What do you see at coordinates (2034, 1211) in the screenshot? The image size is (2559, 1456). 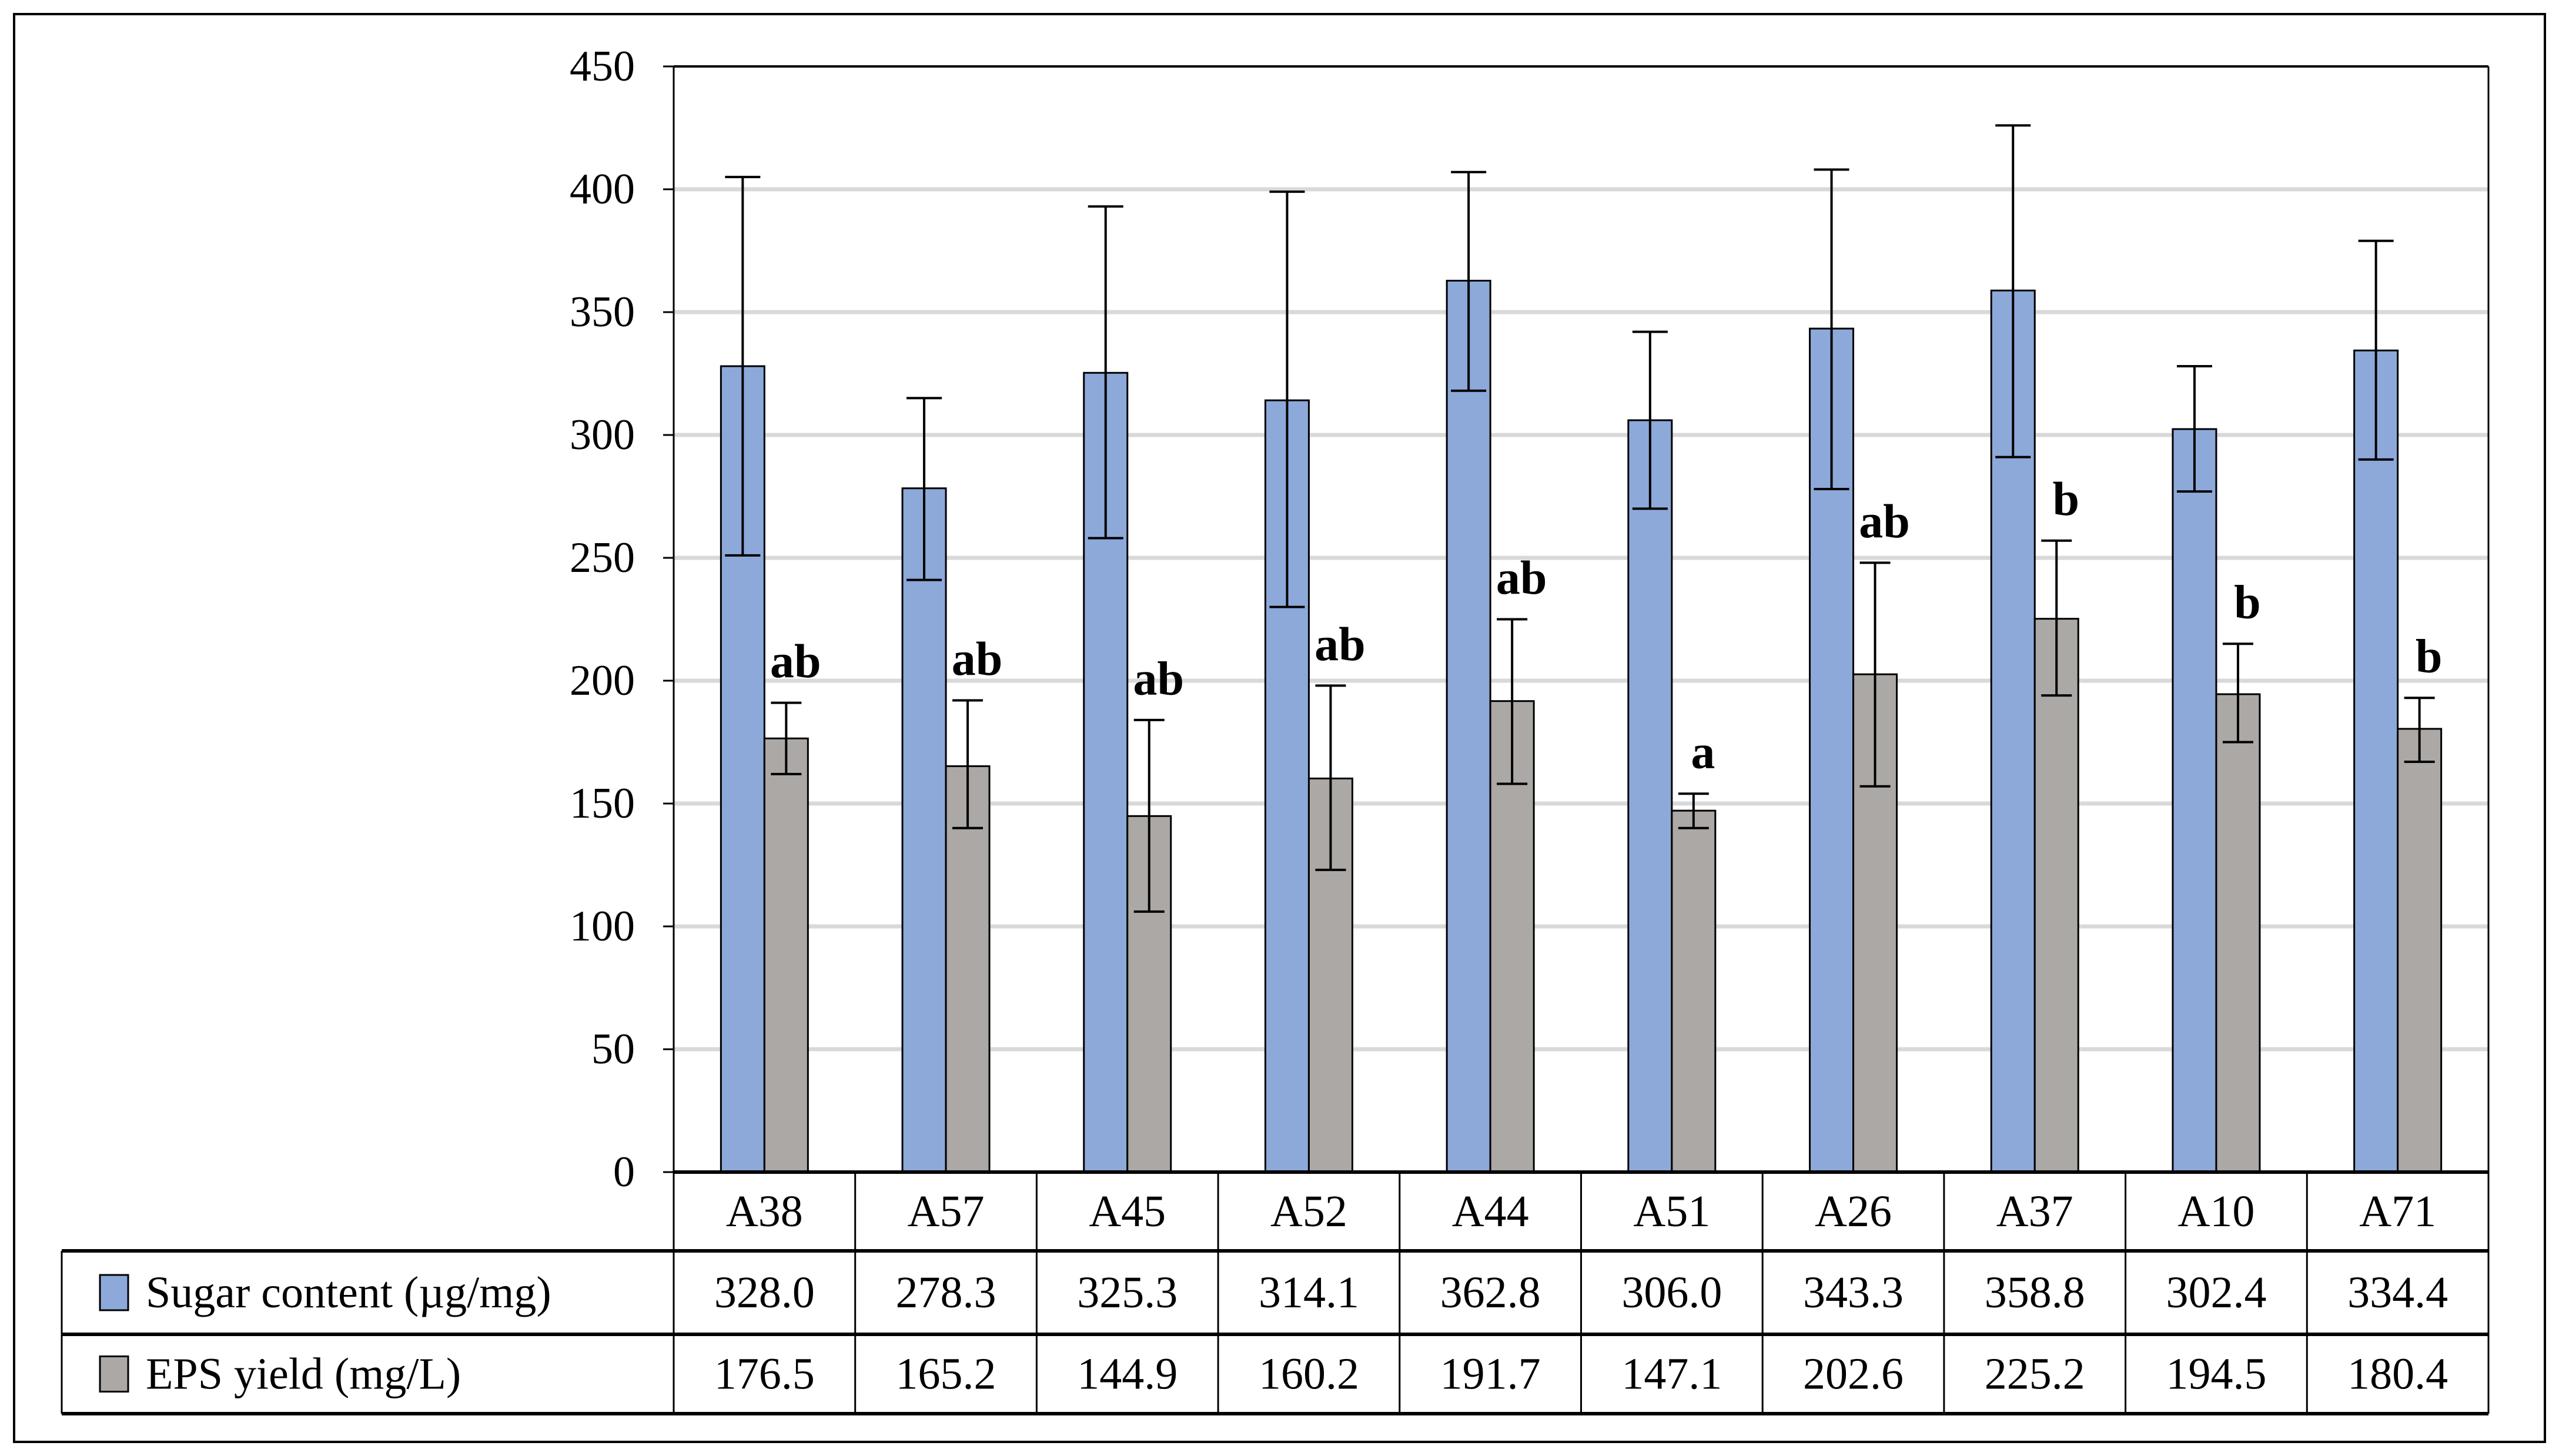 I see `table-header-A37: A37` at bounding box center [2034, 1211].